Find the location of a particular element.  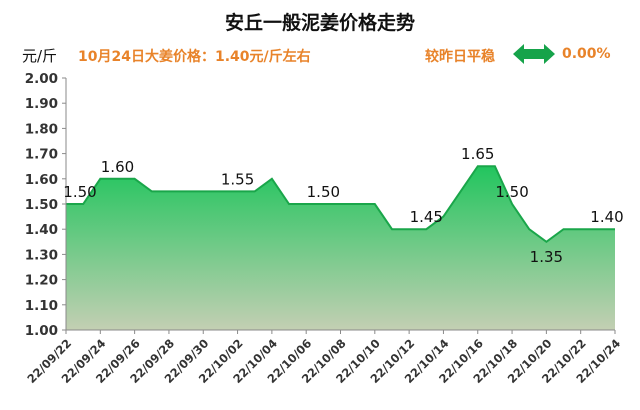

price-note: 10月24日大姜价格：1.40元/斤左右 is located at coordinates (194, 57).